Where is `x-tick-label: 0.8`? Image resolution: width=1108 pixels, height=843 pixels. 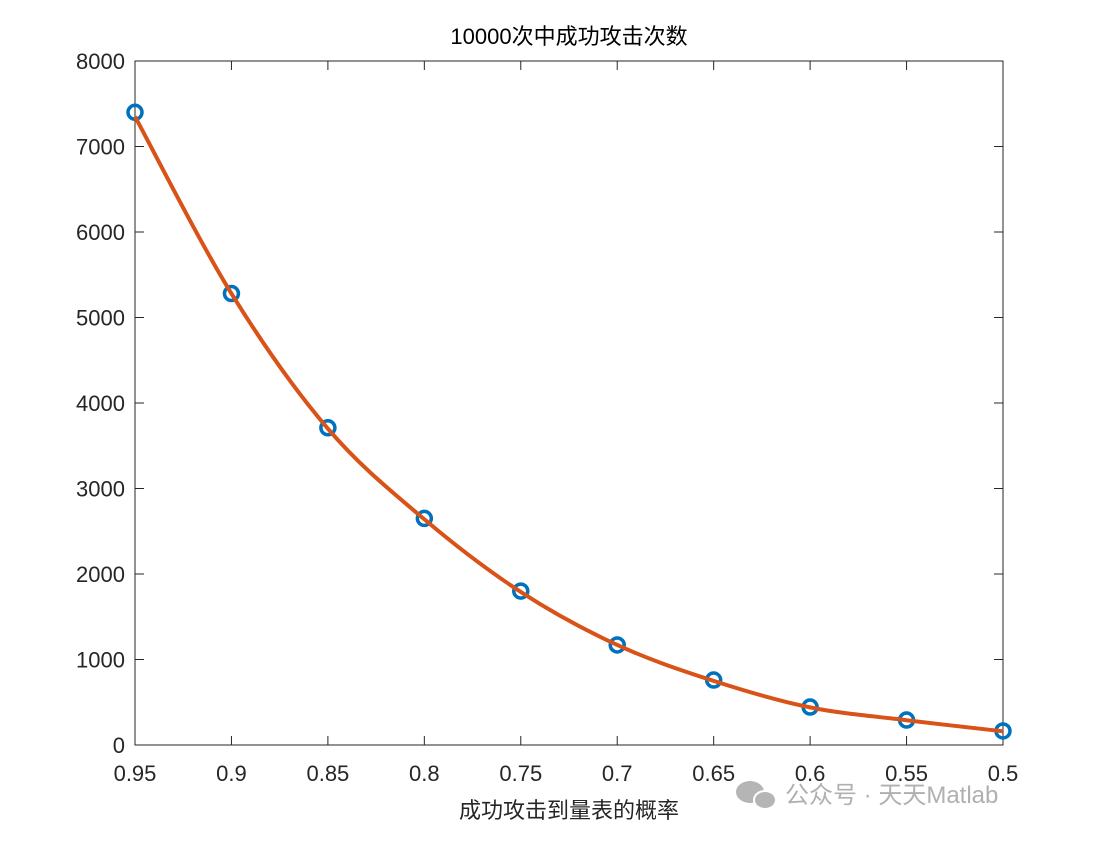
x-tick-label: 0.8 is located at coordinates (424, 773).